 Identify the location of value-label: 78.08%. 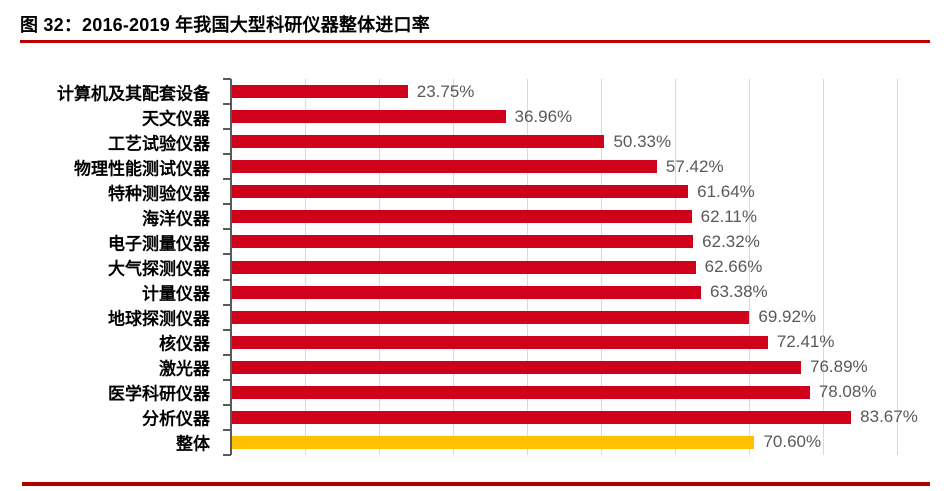
(847, 392).